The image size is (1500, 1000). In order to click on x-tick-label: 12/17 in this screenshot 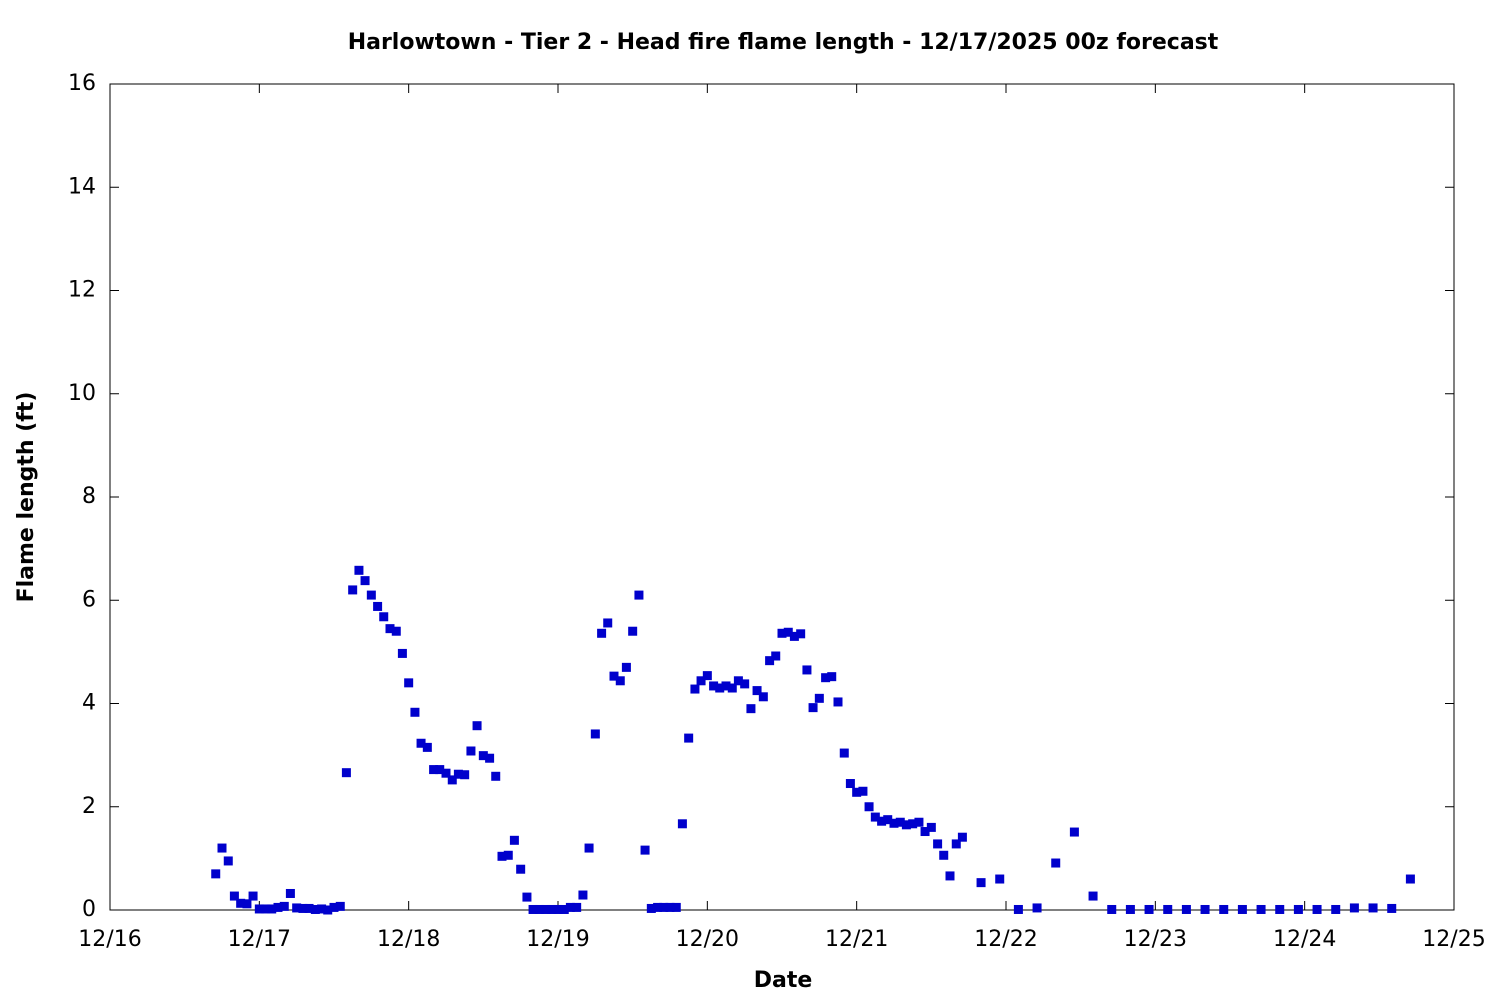, I will do `click(259, 939)`.